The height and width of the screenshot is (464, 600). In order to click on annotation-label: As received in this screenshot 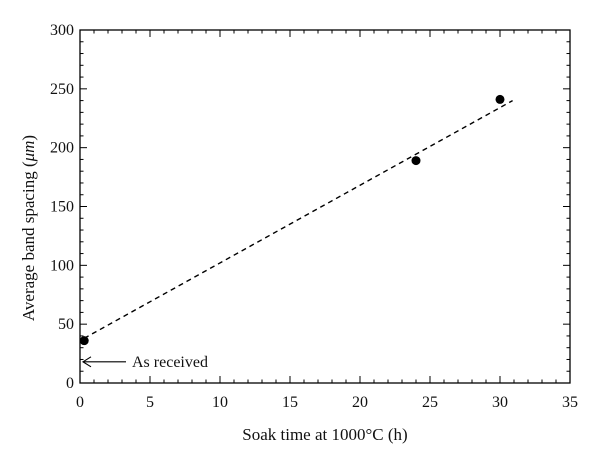, I will do `click(170, 362)`.